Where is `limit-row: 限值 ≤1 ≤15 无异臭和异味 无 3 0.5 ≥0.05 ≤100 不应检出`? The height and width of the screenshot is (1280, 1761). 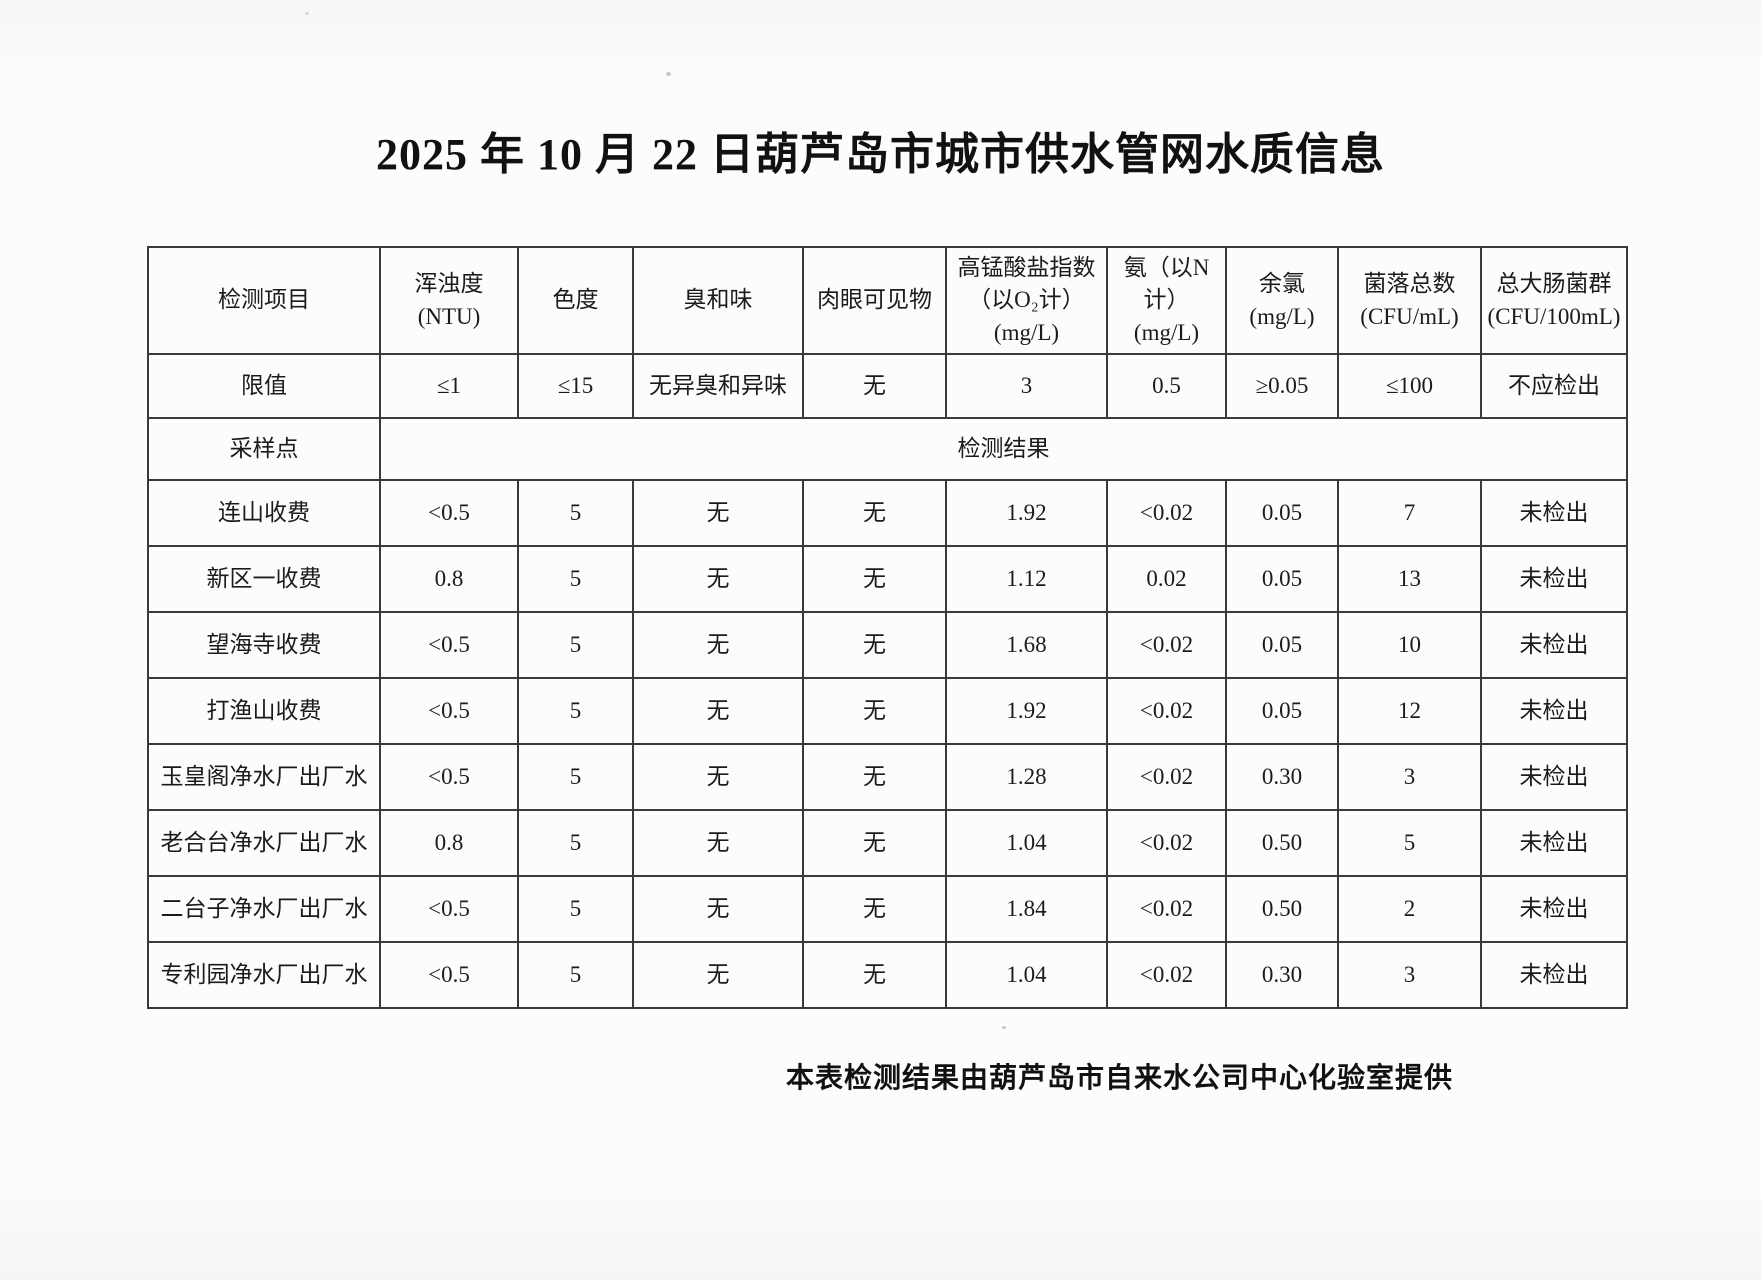 limit-row: 限值 ≤1 ≤15 无异臭和异味 无 3 0.5 ≥0.05 ≤100 不应检出 is located at coordinates (887, 386).